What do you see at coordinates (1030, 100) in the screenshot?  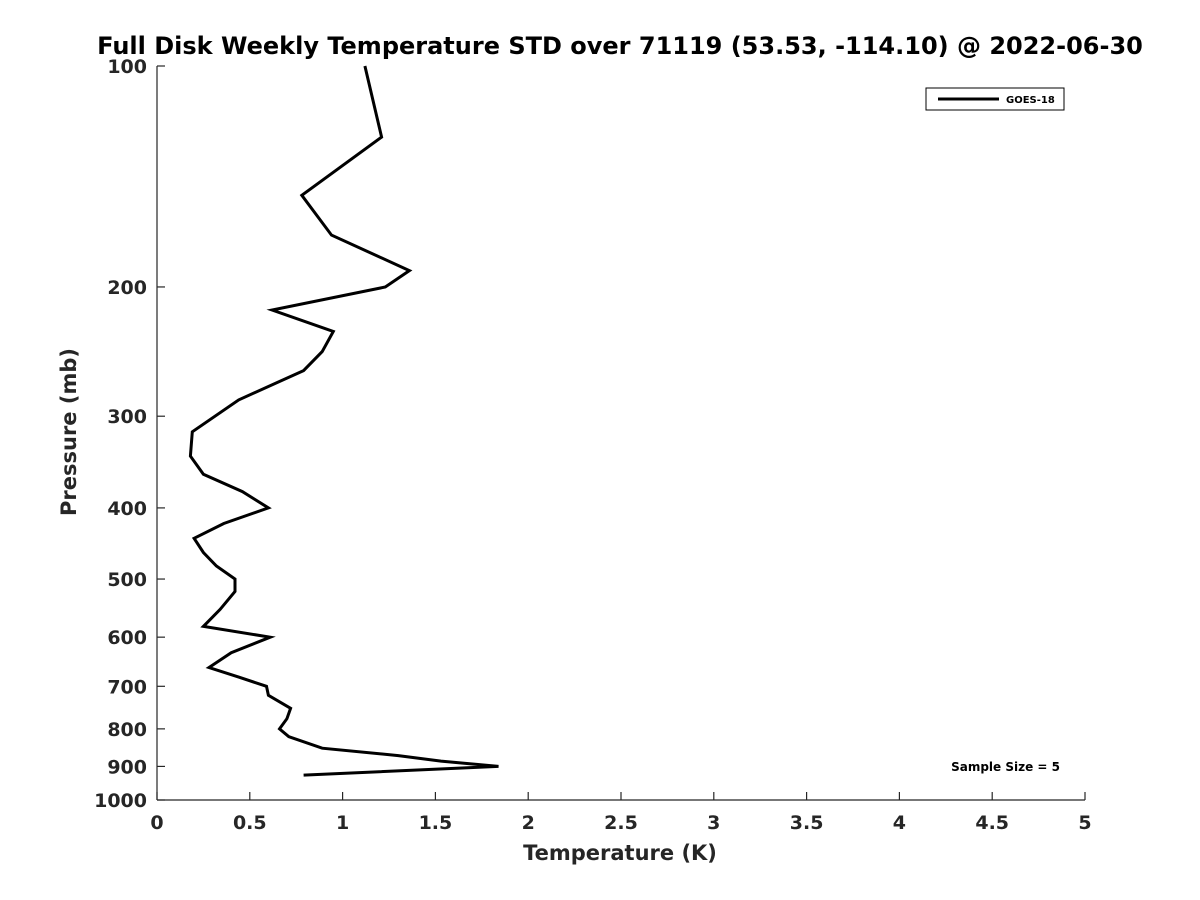 I see `legend-label-goes-18: GOES-18` at bounding box center [1030, 100].